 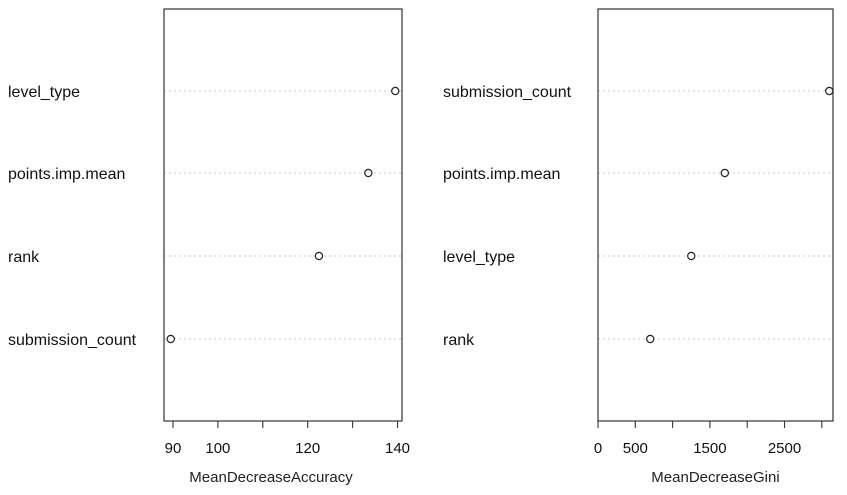 What do you see at coordinates (271, 477) in the screenshot?
I see `x-axis-title-accuracy: MeanDecreaseAccuracy` at bounding box center [271, 477].